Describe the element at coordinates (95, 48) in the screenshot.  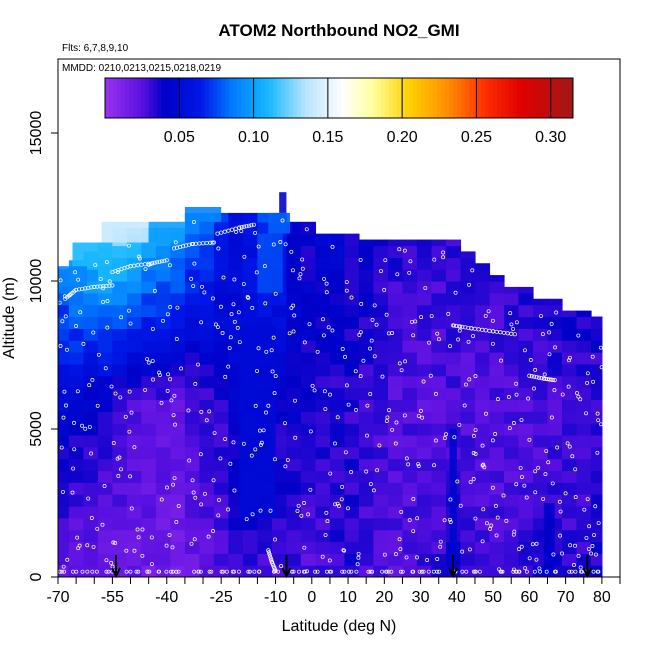
I see `flights-subtitle: Flts: 6,7,8,9,10` at that location.